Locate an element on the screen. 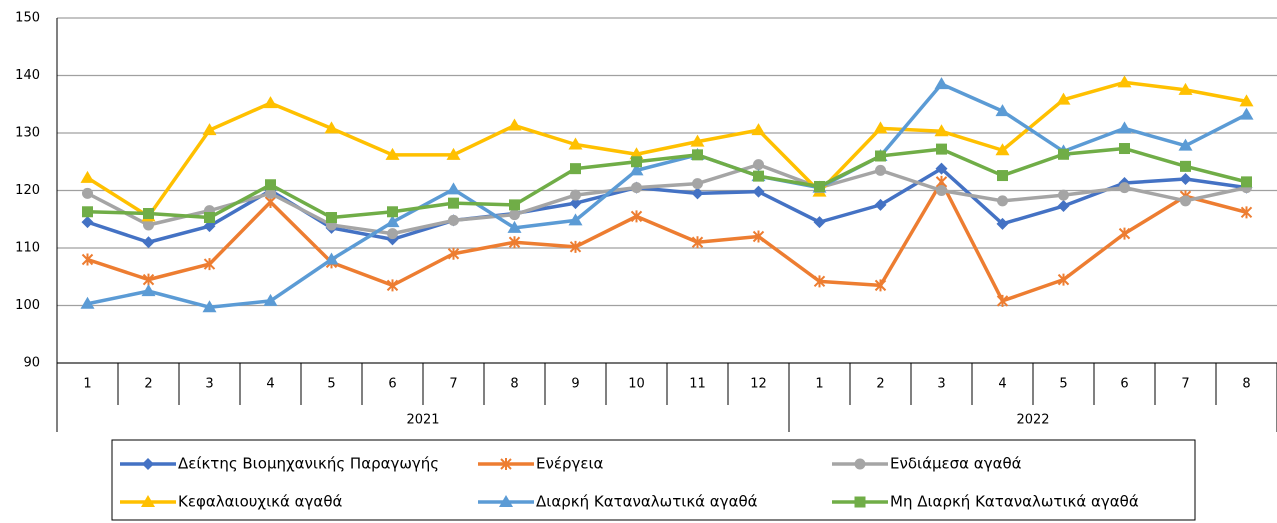  x-tick-label: 11 is located at coordinates (697, 384).